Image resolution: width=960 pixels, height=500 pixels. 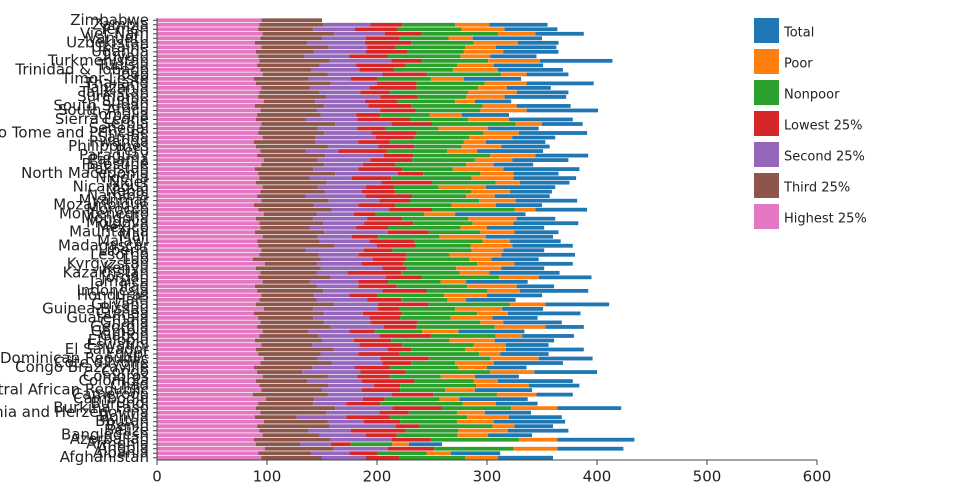 What do you see at coordinates (132, 151) in the screenshot?
I see `y-tick-label: Peru` at bounding box center [132, 151].